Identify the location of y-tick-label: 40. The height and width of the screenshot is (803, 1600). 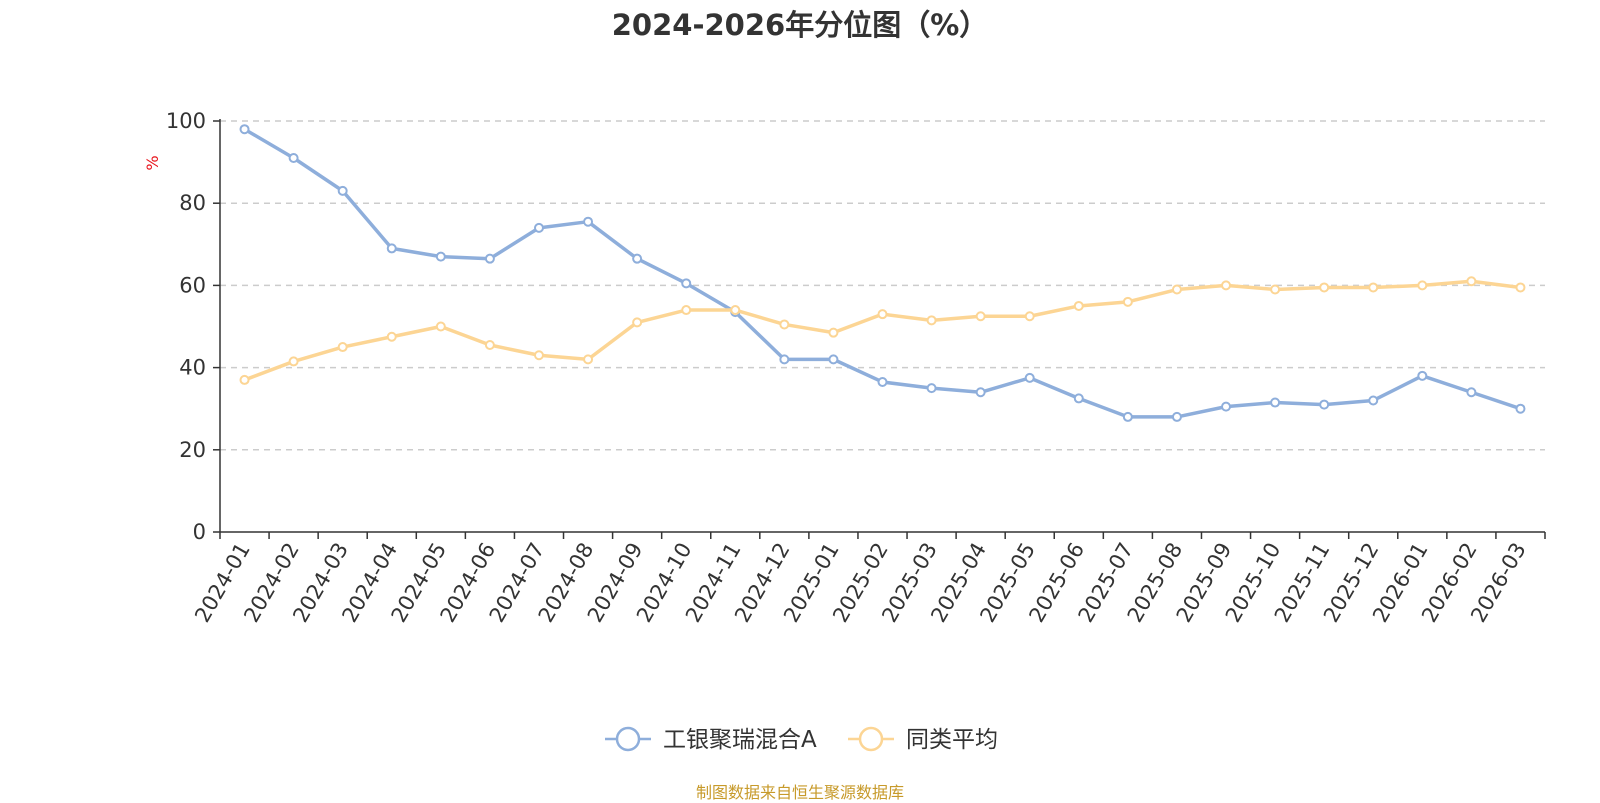
(192, 368).